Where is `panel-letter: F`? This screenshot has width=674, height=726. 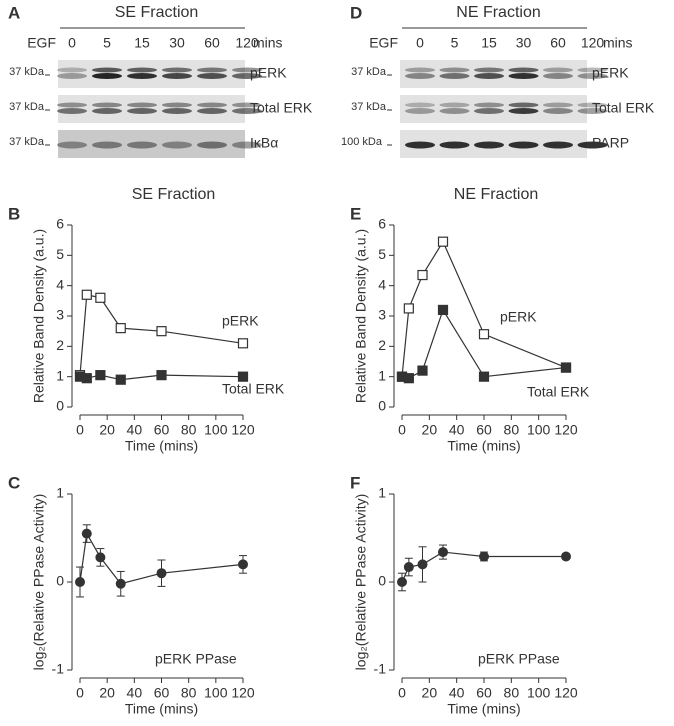
panel-letter: F is located at coordinates (355, 482).